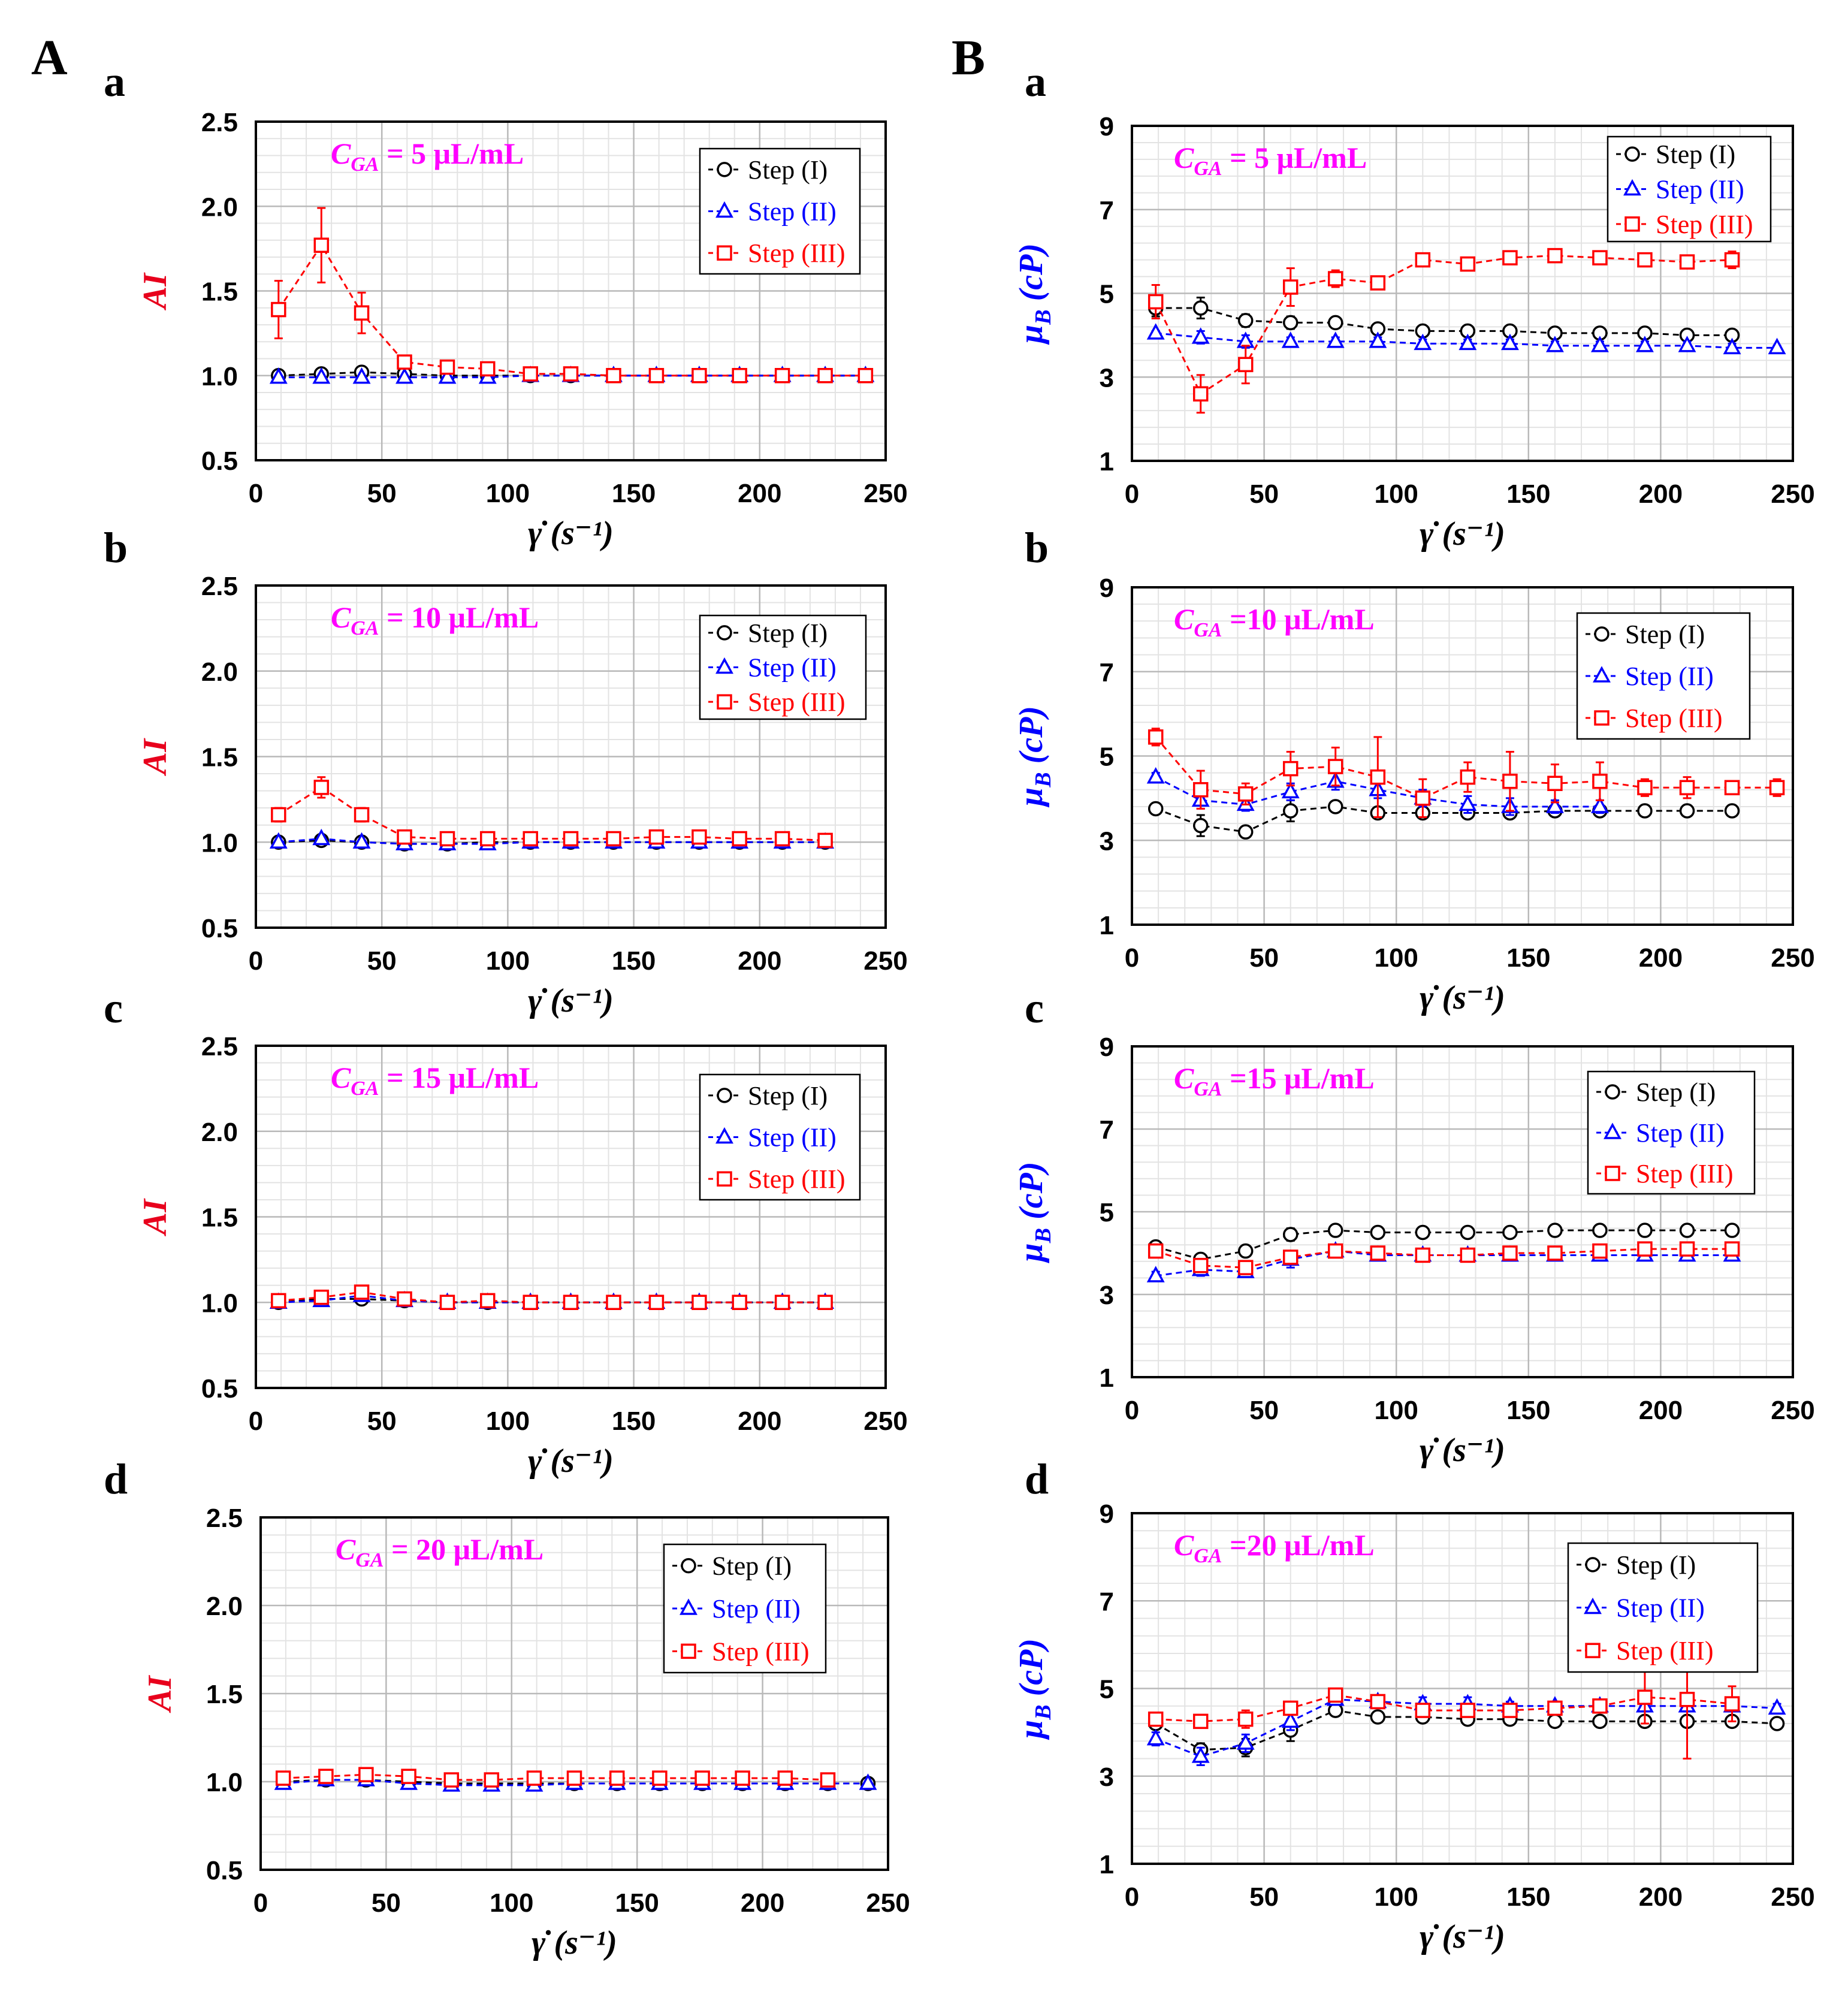  I want to click on y-axis-label: μB (cP), so click(1034, 757).